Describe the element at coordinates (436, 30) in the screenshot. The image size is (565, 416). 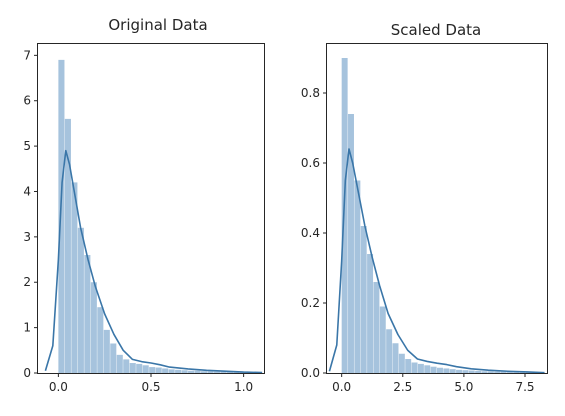
I see `chart-title: Scaled Data` at that location.